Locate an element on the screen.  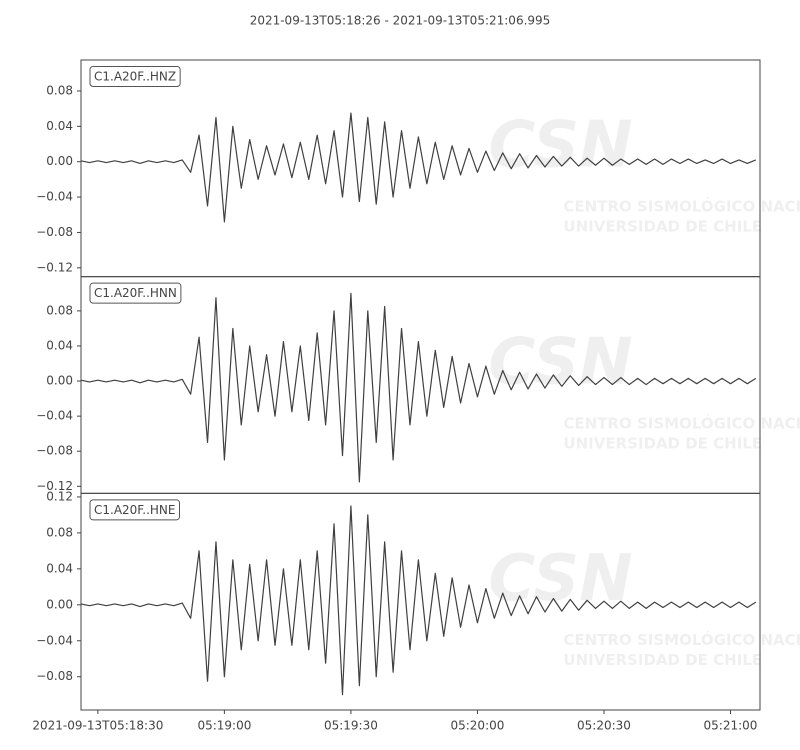
x-tick-label: 05:19:00 is located at coordinates (224, 726).